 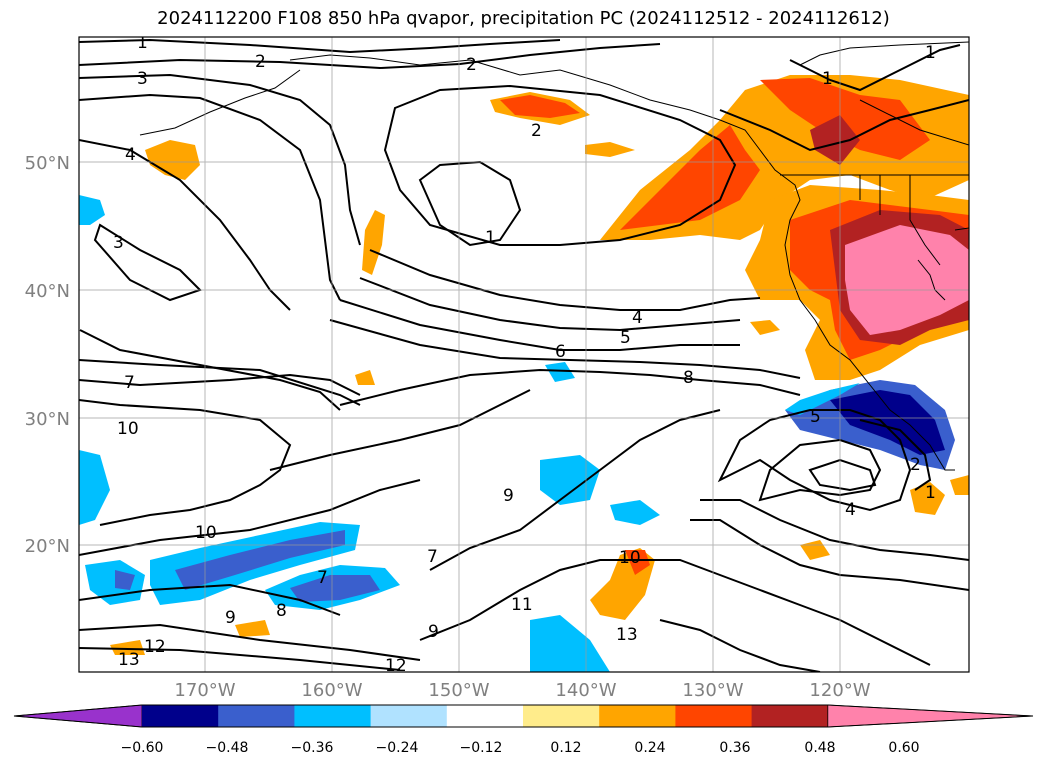 What do you see at coordinates (47, 291) in the screenshot?
I see `lat-label: 40°N` at bounding box center [47, 291].